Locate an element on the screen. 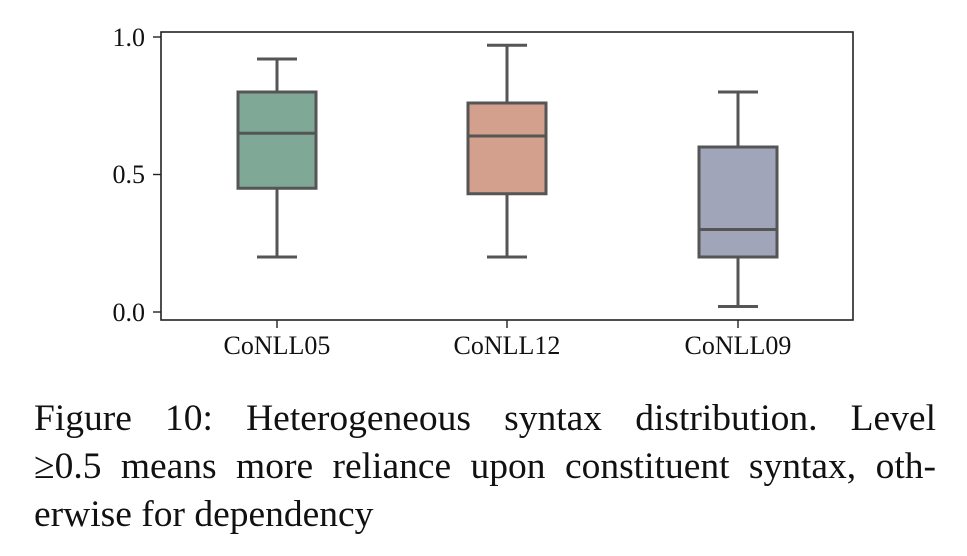  y-tick-label: 0.5 is located at coordinates (129, 174).